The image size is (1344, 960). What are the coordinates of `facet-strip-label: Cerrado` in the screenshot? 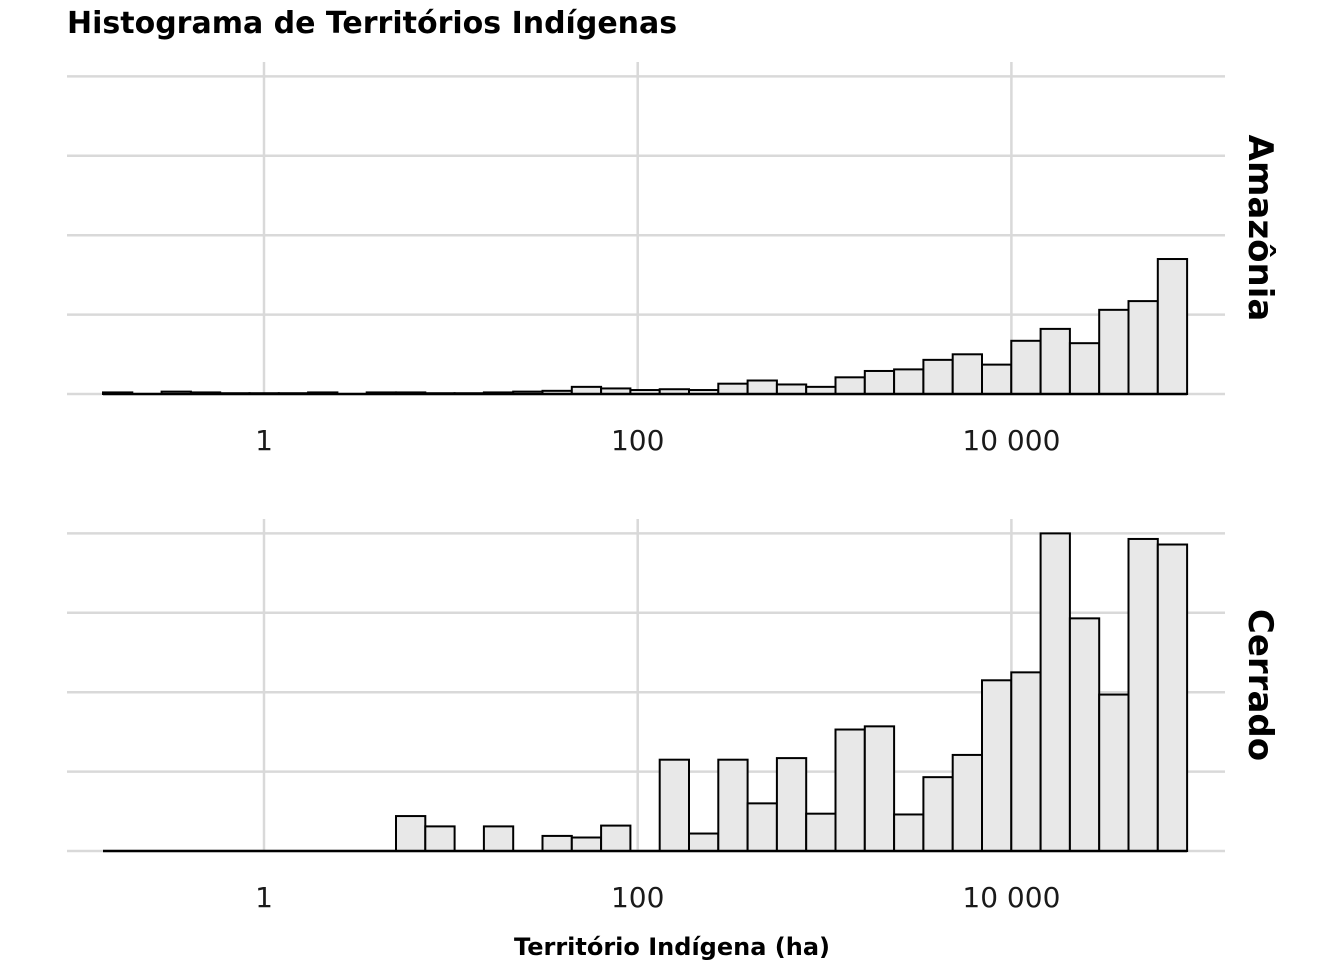 It's located at (1260, 685).